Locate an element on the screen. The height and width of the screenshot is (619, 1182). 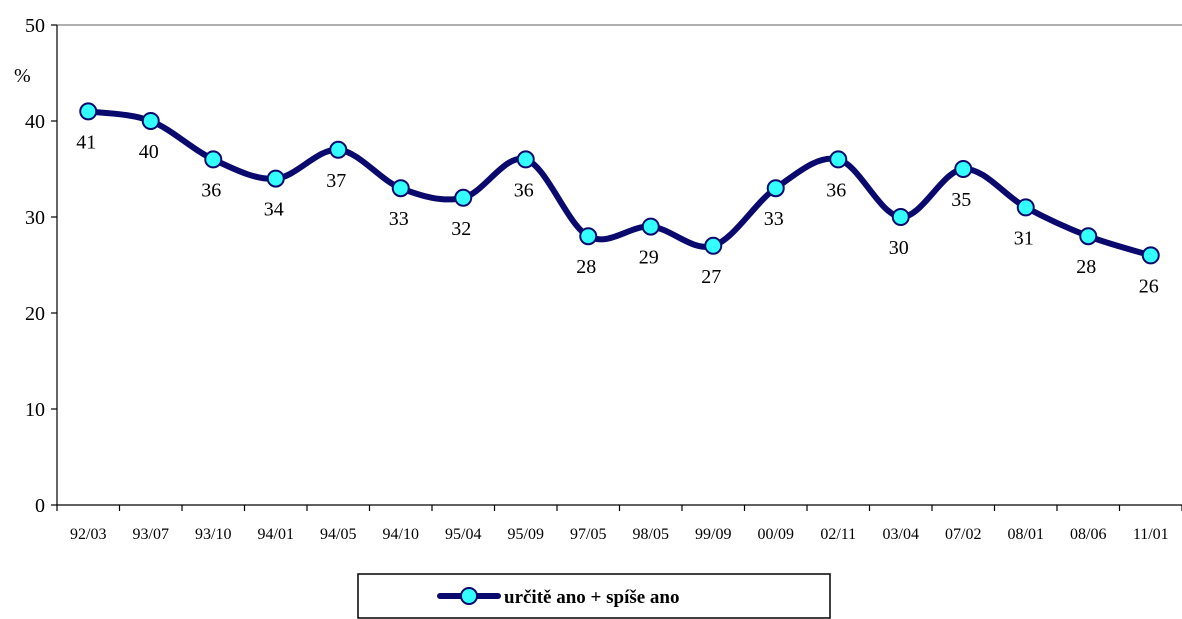
x-tick-label: 08/06 is located at coordinates (1088, 534).